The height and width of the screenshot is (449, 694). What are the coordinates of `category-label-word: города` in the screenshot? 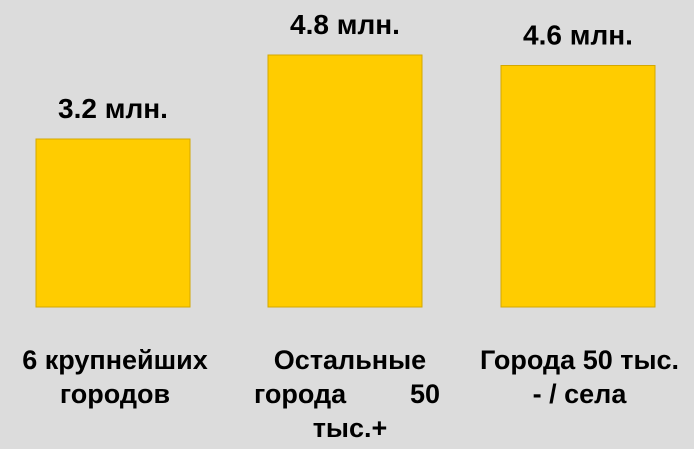 It's located at (300, 394).